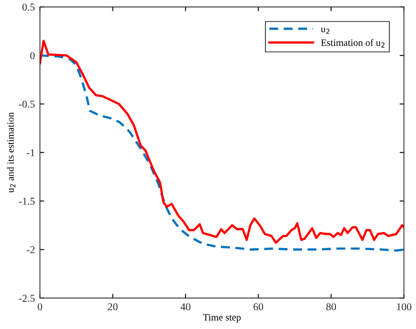  Describe the element at coordinates (113, 306) in the screenshot. I see `x-tick-label: 20` at that location.